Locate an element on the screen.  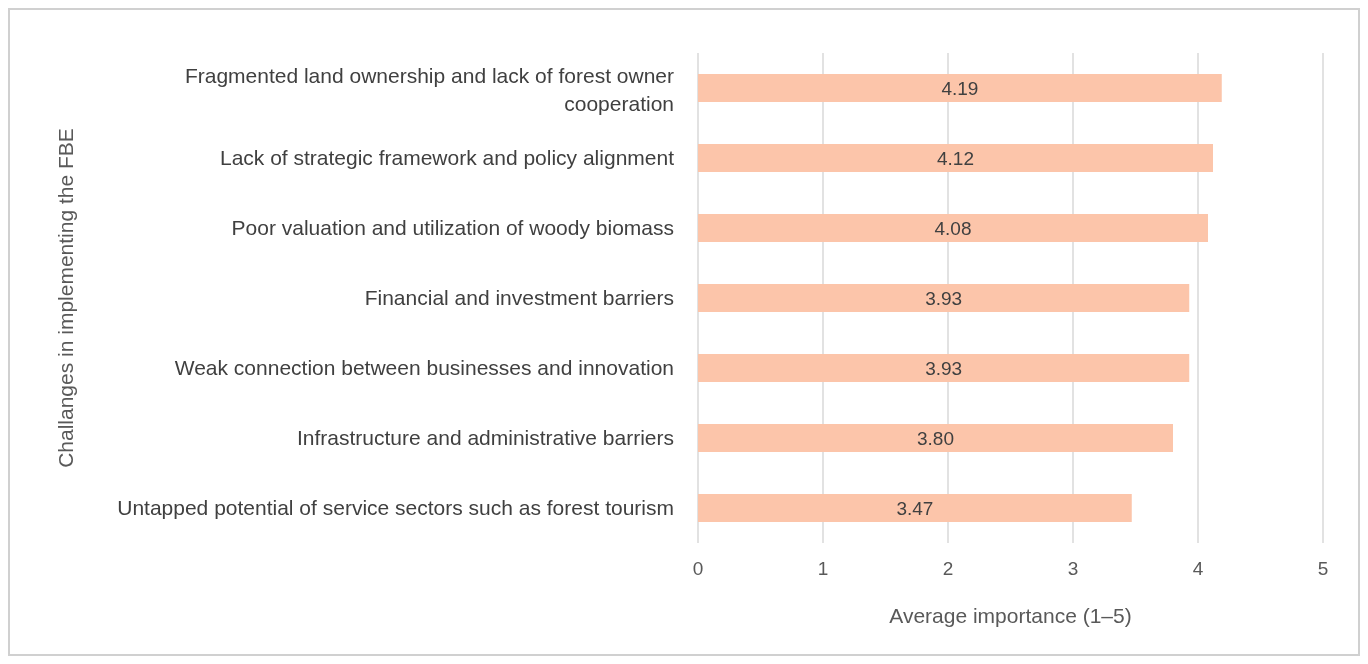
x-tick-label: 5 is located at coordinates (1323, 568).